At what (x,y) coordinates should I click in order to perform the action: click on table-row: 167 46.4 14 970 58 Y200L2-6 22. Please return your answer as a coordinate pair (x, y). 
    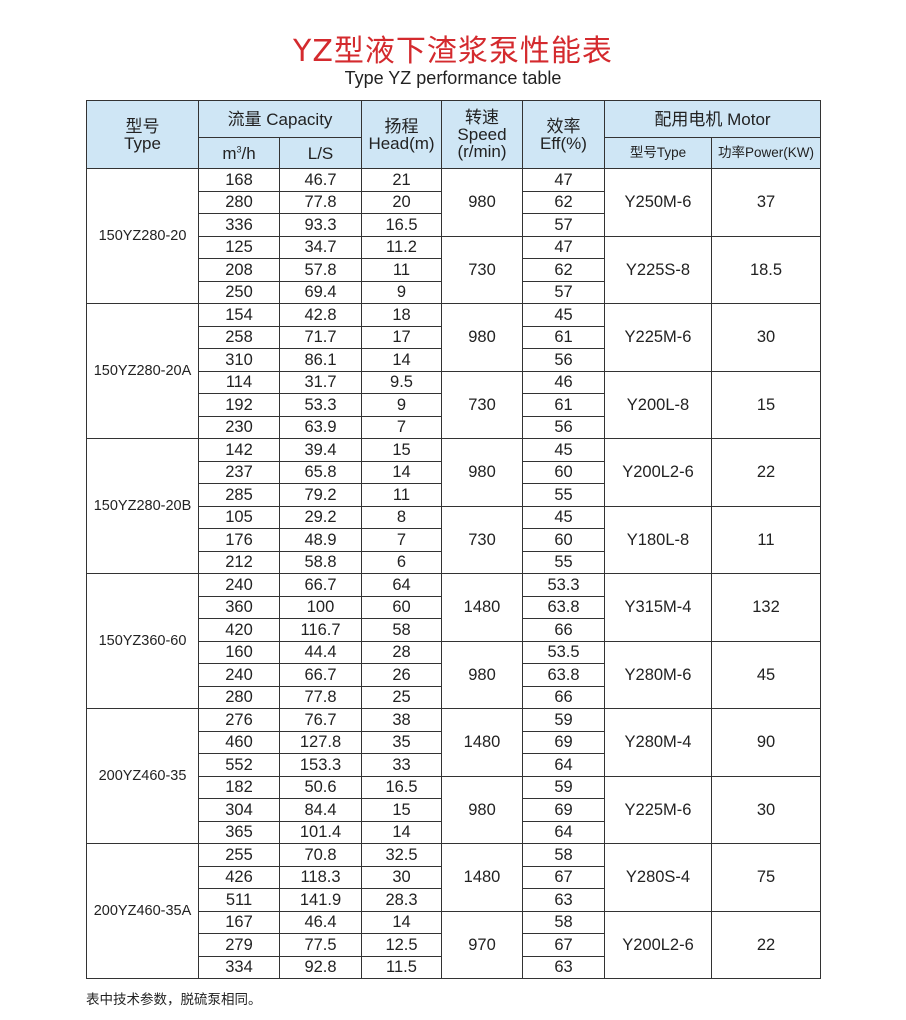
    Looking at the image, I should click on (454, 944).